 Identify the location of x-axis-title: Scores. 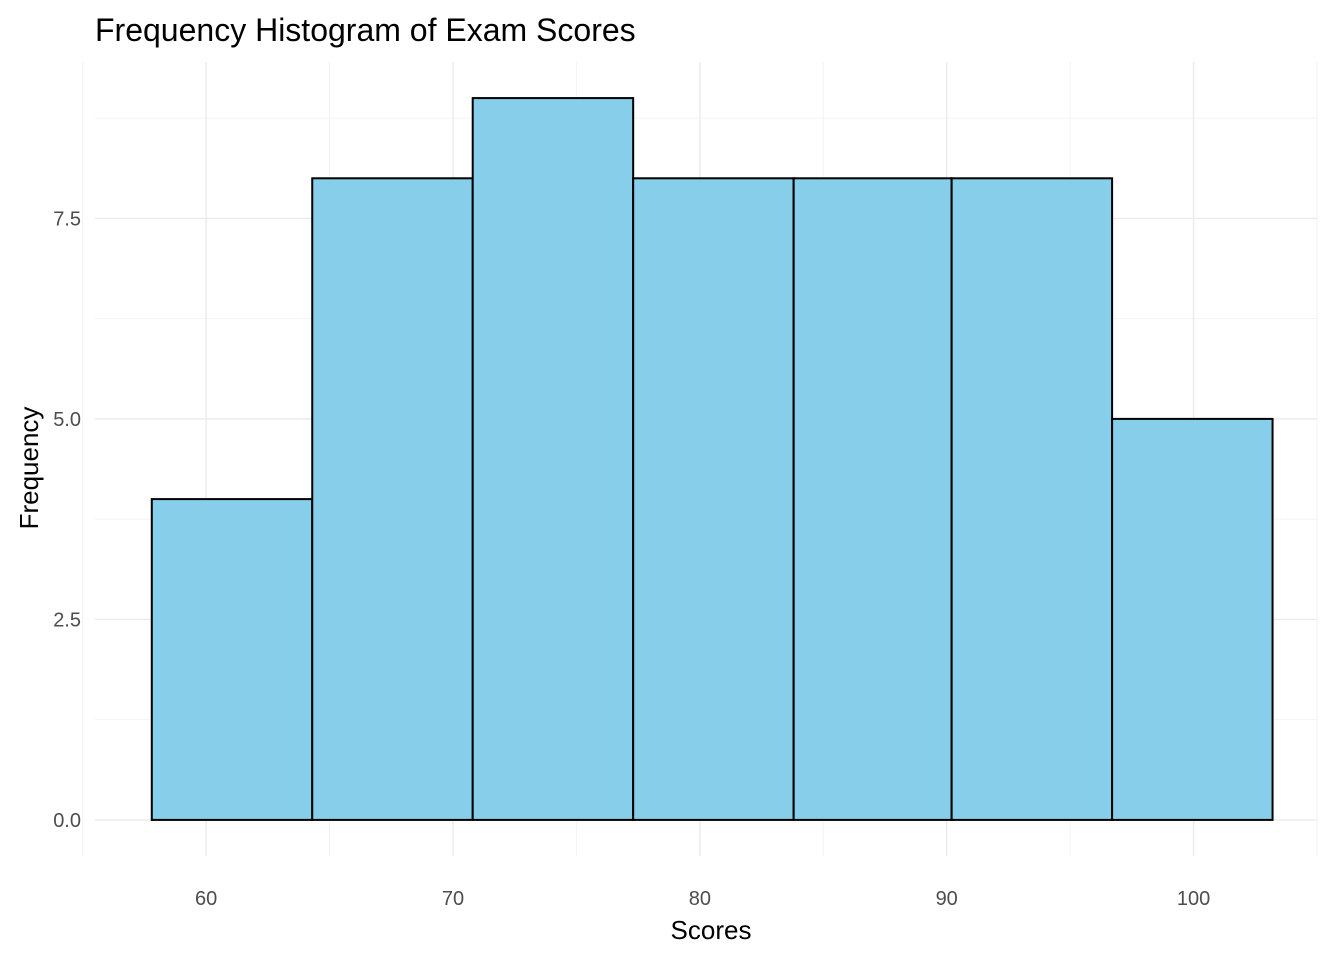
(711, 930).